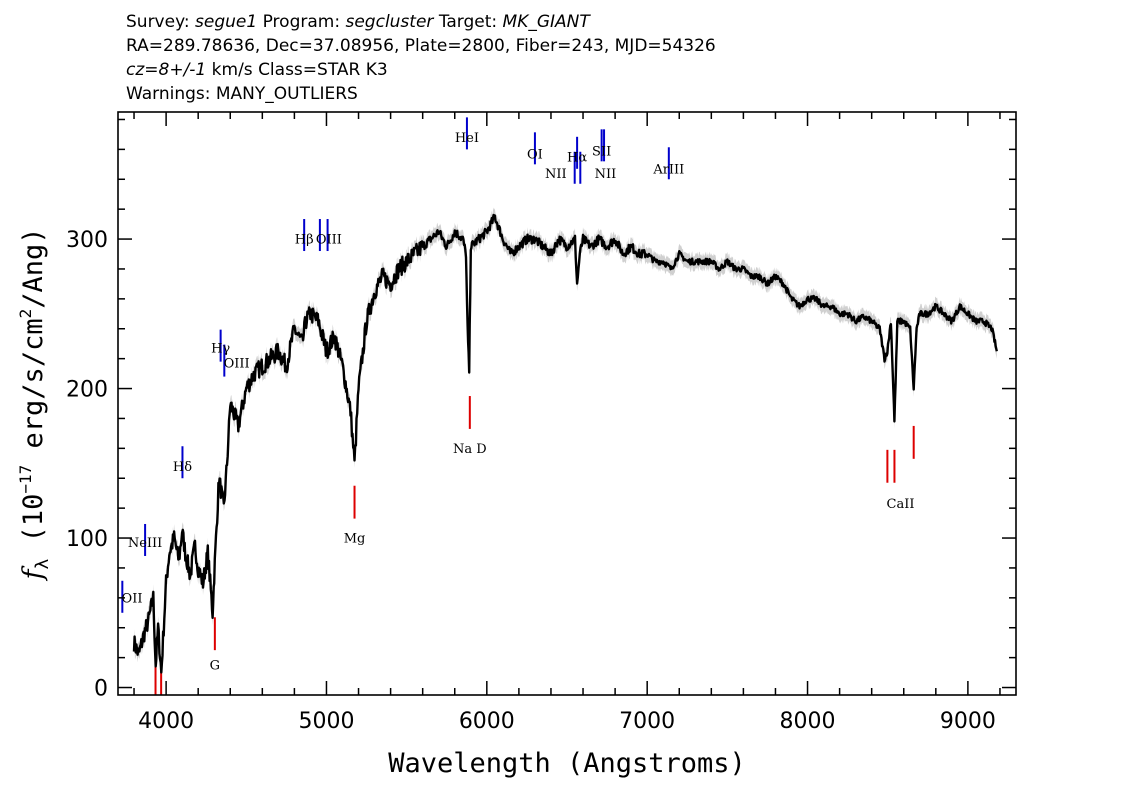 This screenshot has height=810, width=1134. Describe the element at coordinates (87, 390) in the screenshot. I see `y-tick-label: 200` at that location.